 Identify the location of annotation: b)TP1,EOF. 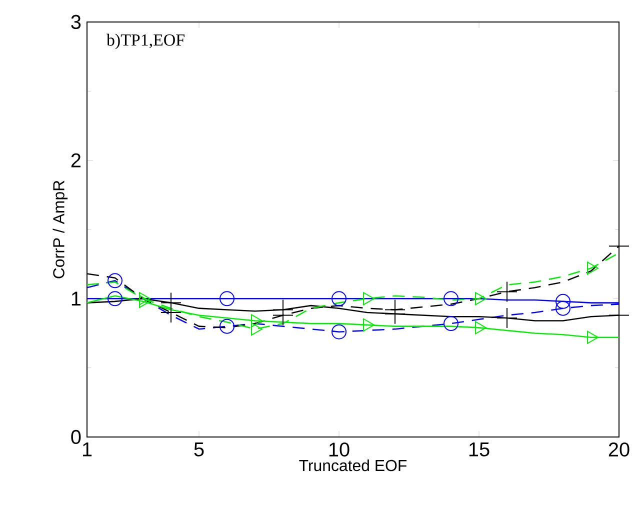
(145, 42).